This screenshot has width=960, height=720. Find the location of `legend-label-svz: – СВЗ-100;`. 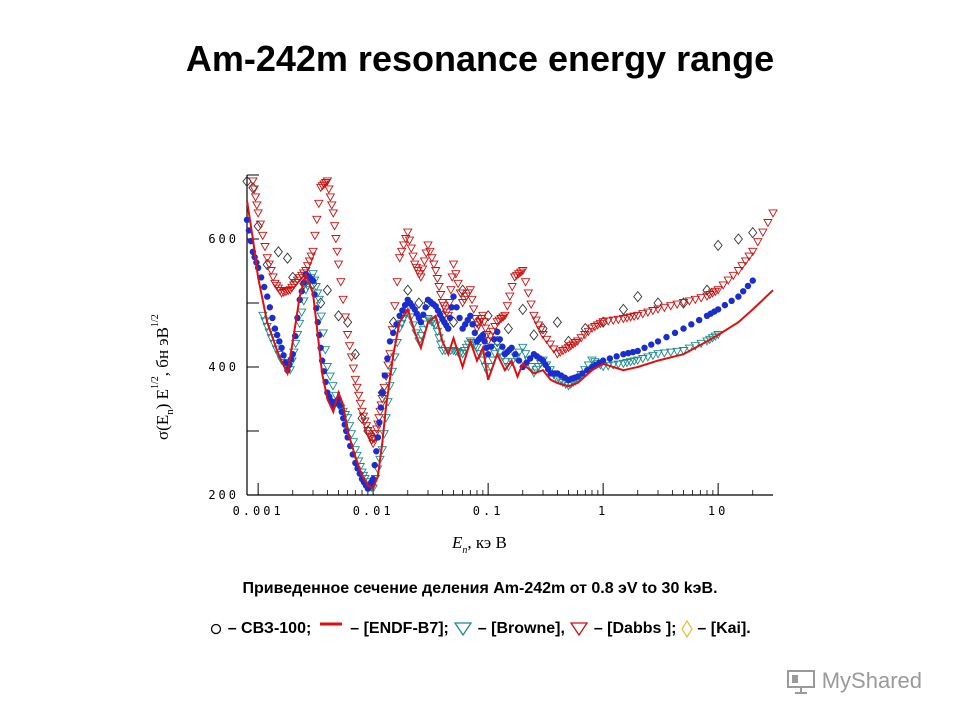

legend-label-svz: – СВЗ-100; is located at coordinates (269, 629).